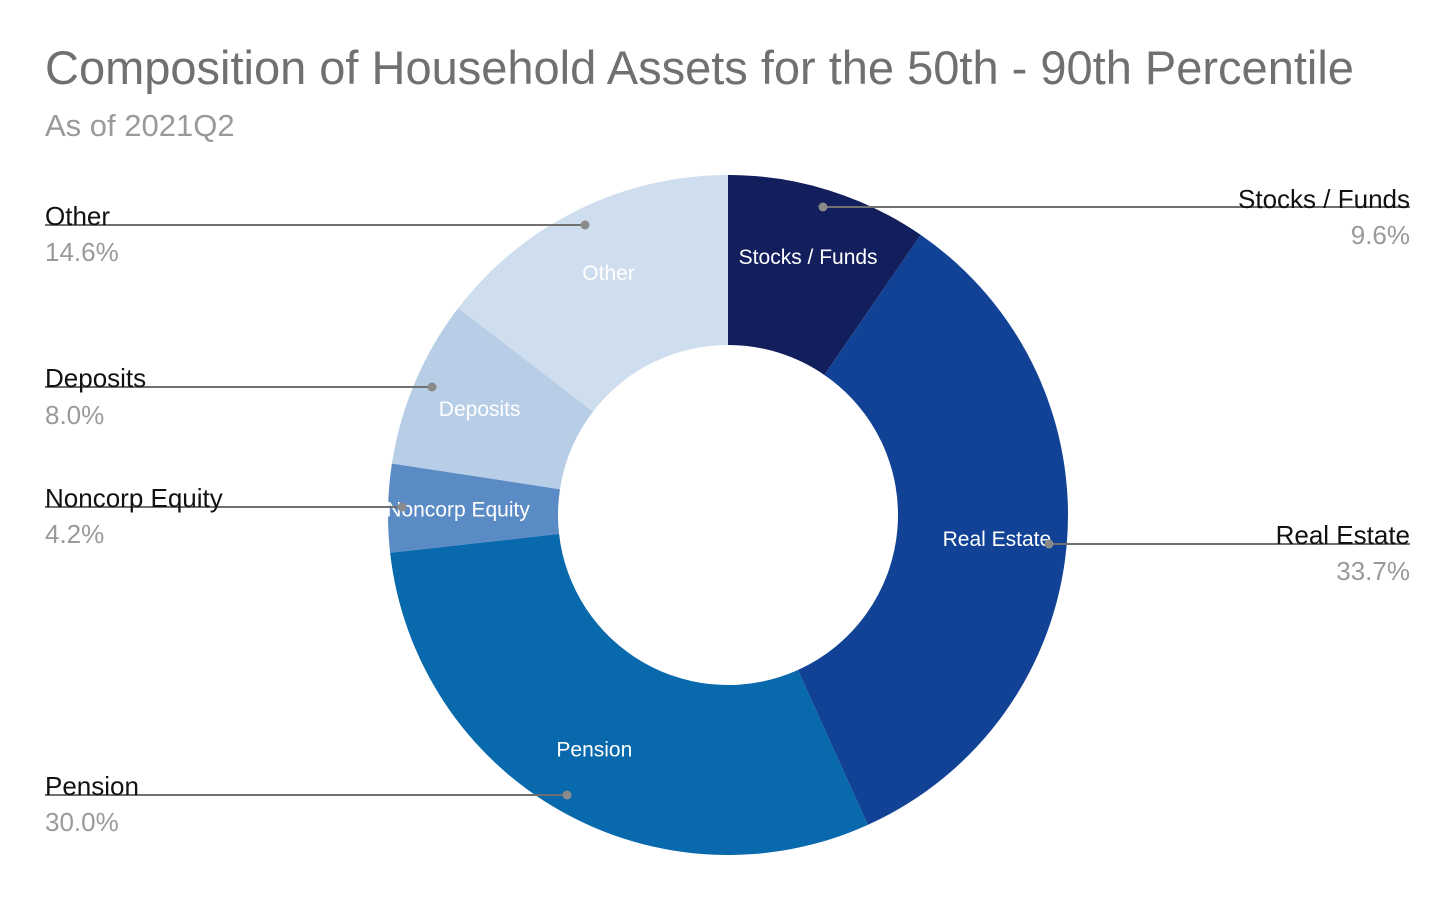 The image size is (1456, 900). What do you see at coordinates (933, 529) in the screenshot?
I see `slice-real-estate` at bounding box center [933, 529].